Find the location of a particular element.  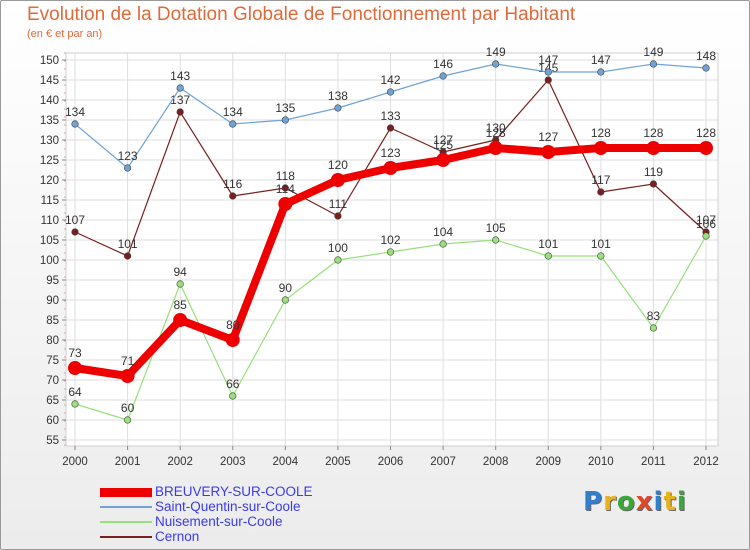

y-tick-label: 110 is located at coordinates (50, 221).